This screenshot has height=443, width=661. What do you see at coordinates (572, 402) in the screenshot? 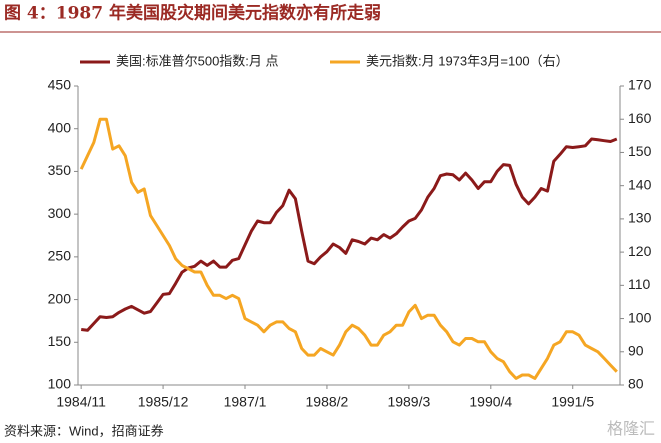
I see `x-tick-label: 1991/5` at bounding box center [572, 402].